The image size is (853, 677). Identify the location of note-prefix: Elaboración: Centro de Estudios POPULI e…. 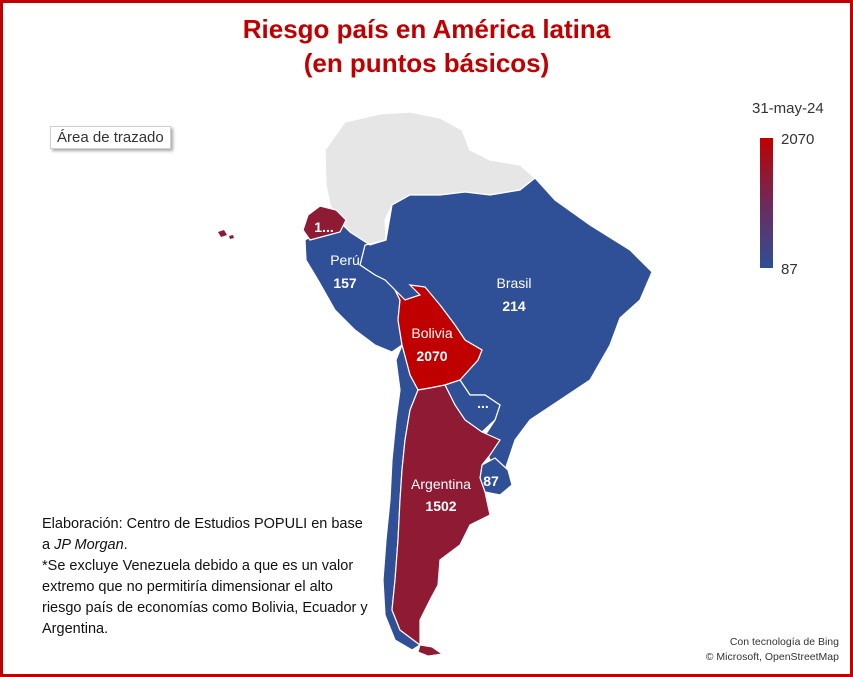
(202, 534).